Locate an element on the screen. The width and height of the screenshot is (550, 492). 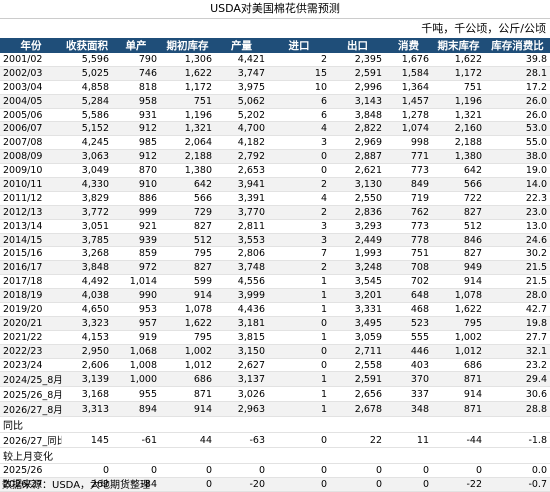
cell: 1,364 is located at coordinates (408, 87).